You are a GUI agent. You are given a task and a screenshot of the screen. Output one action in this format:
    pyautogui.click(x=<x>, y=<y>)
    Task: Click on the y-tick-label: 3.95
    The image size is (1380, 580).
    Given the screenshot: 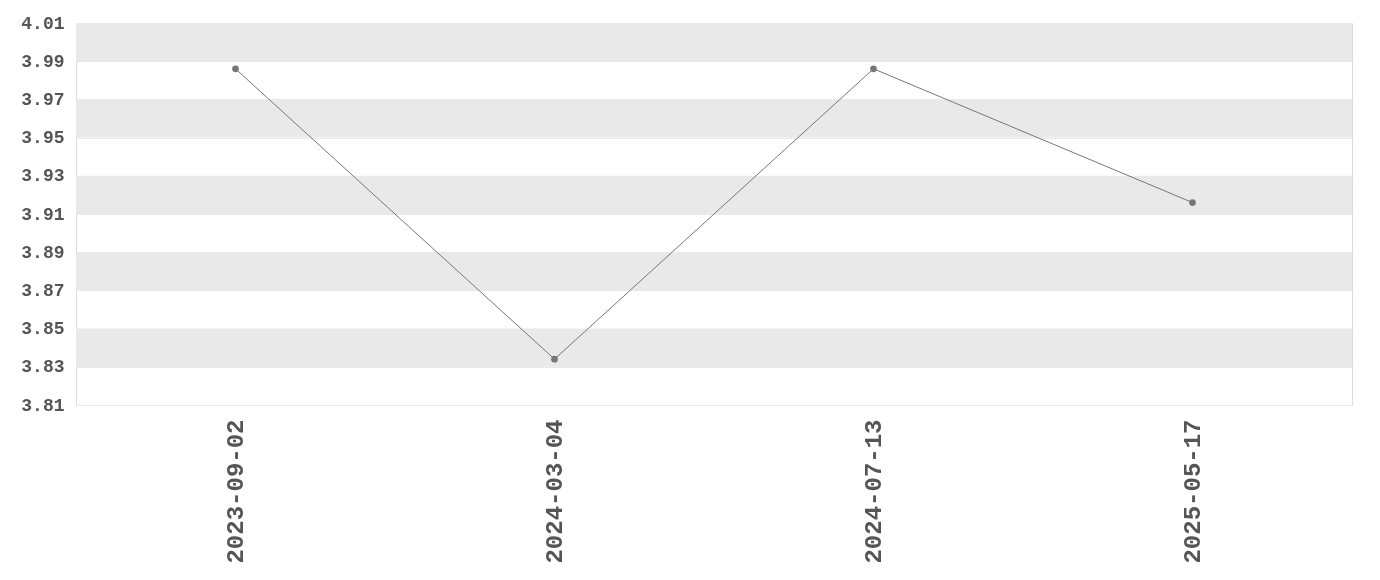 What is the action you would take?
    pyautogui.click(x=43, y=138)
    